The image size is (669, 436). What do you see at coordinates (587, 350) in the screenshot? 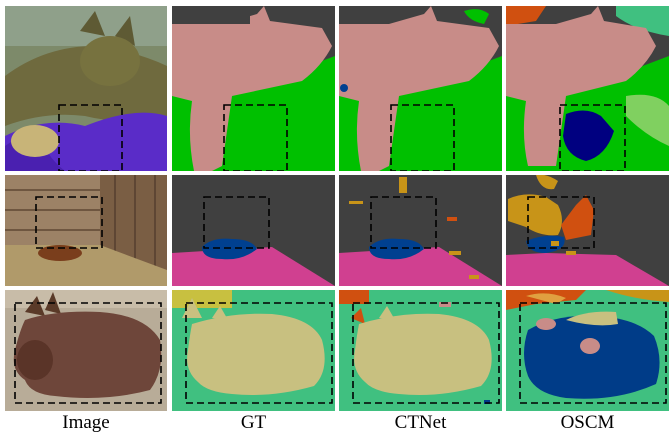
I see `row3-oscm-cell` at bounding box center [587, 350].